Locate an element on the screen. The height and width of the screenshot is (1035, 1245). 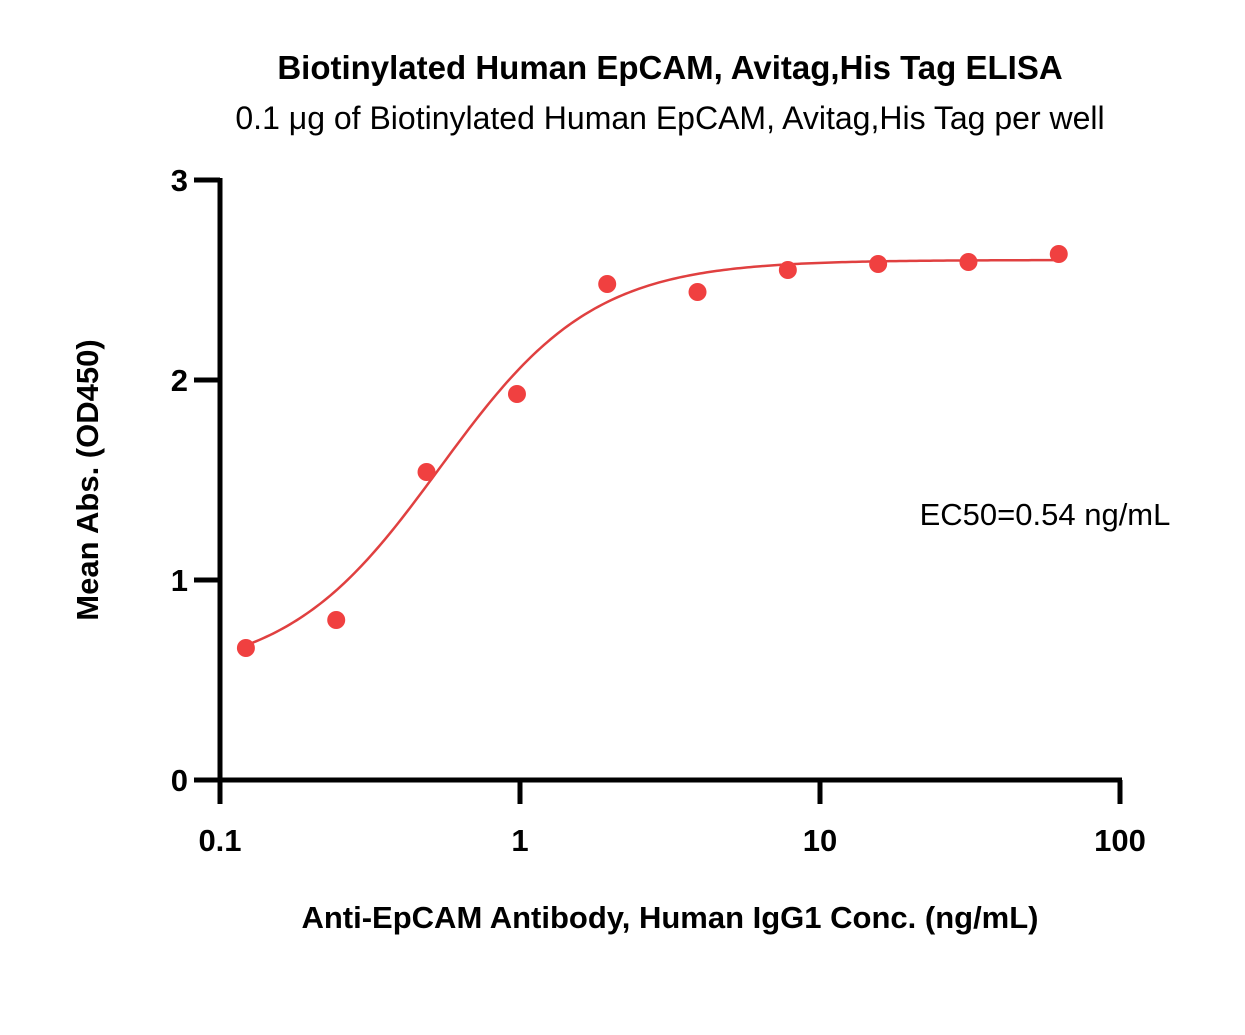
y-tick-label: 1 is located at coordinates (179, 580).